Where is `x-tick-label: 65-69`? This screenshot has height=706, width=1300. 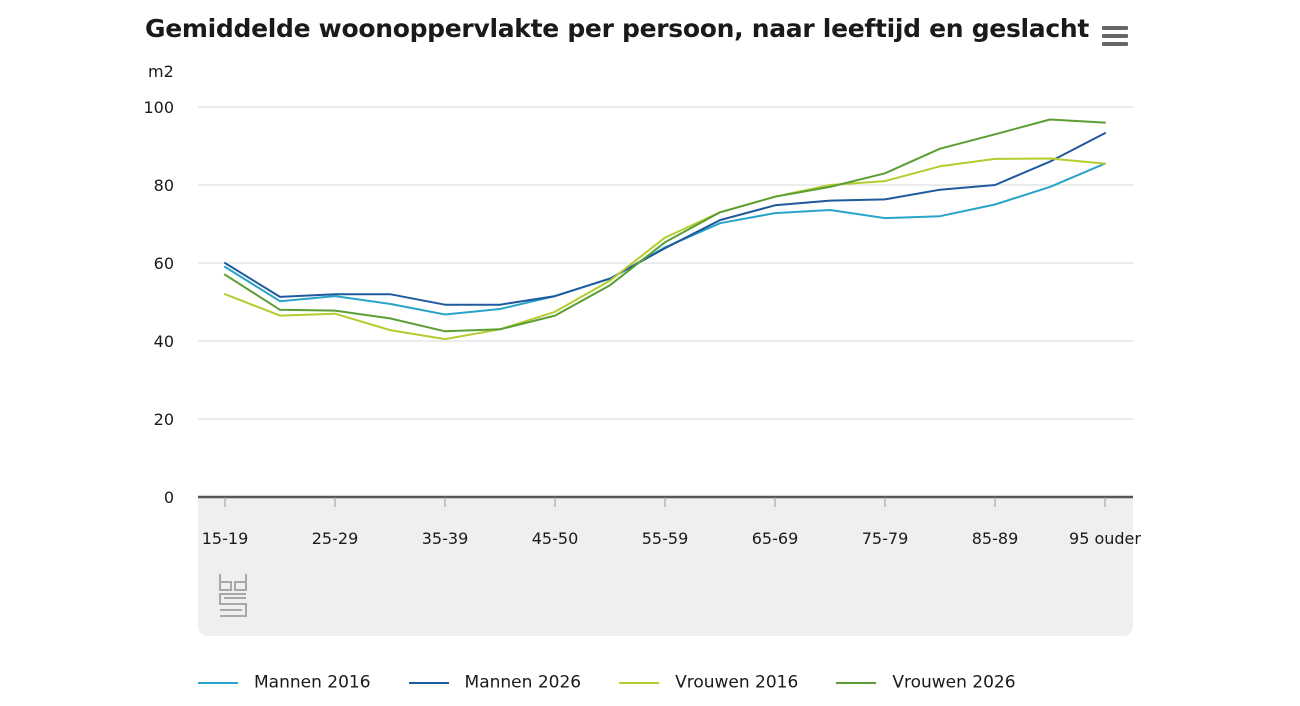
x-tick-label: 65-69 is located at coordinates (775, 538).